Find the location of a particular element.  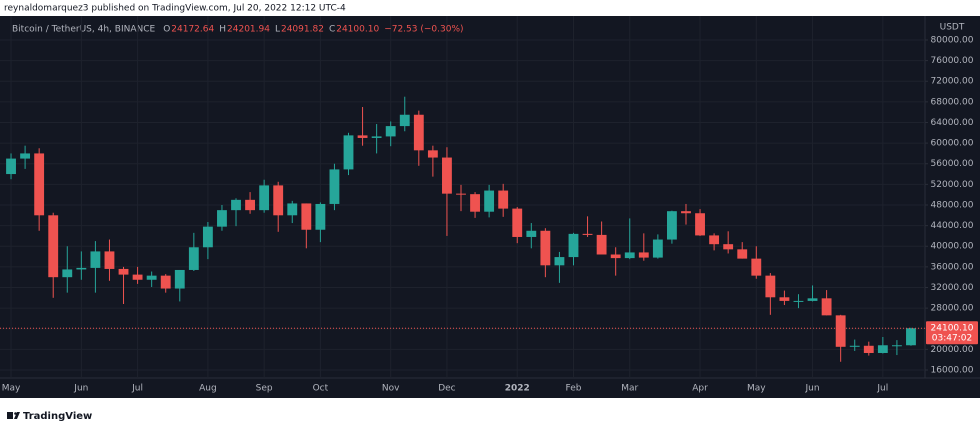

y-tick-label: 48000.00 is located at coordinates (952, 205).